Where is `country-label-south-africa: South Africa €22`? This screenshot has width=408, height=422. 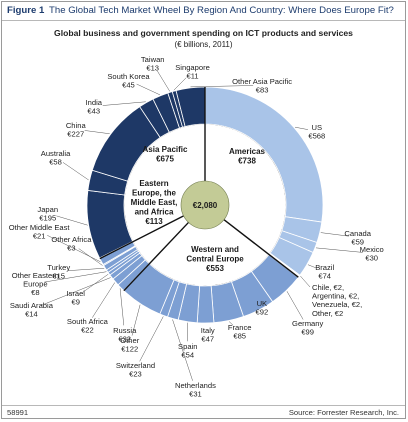
country-label-south-africa: South Africa €22 is located at coordinates (88, 326).